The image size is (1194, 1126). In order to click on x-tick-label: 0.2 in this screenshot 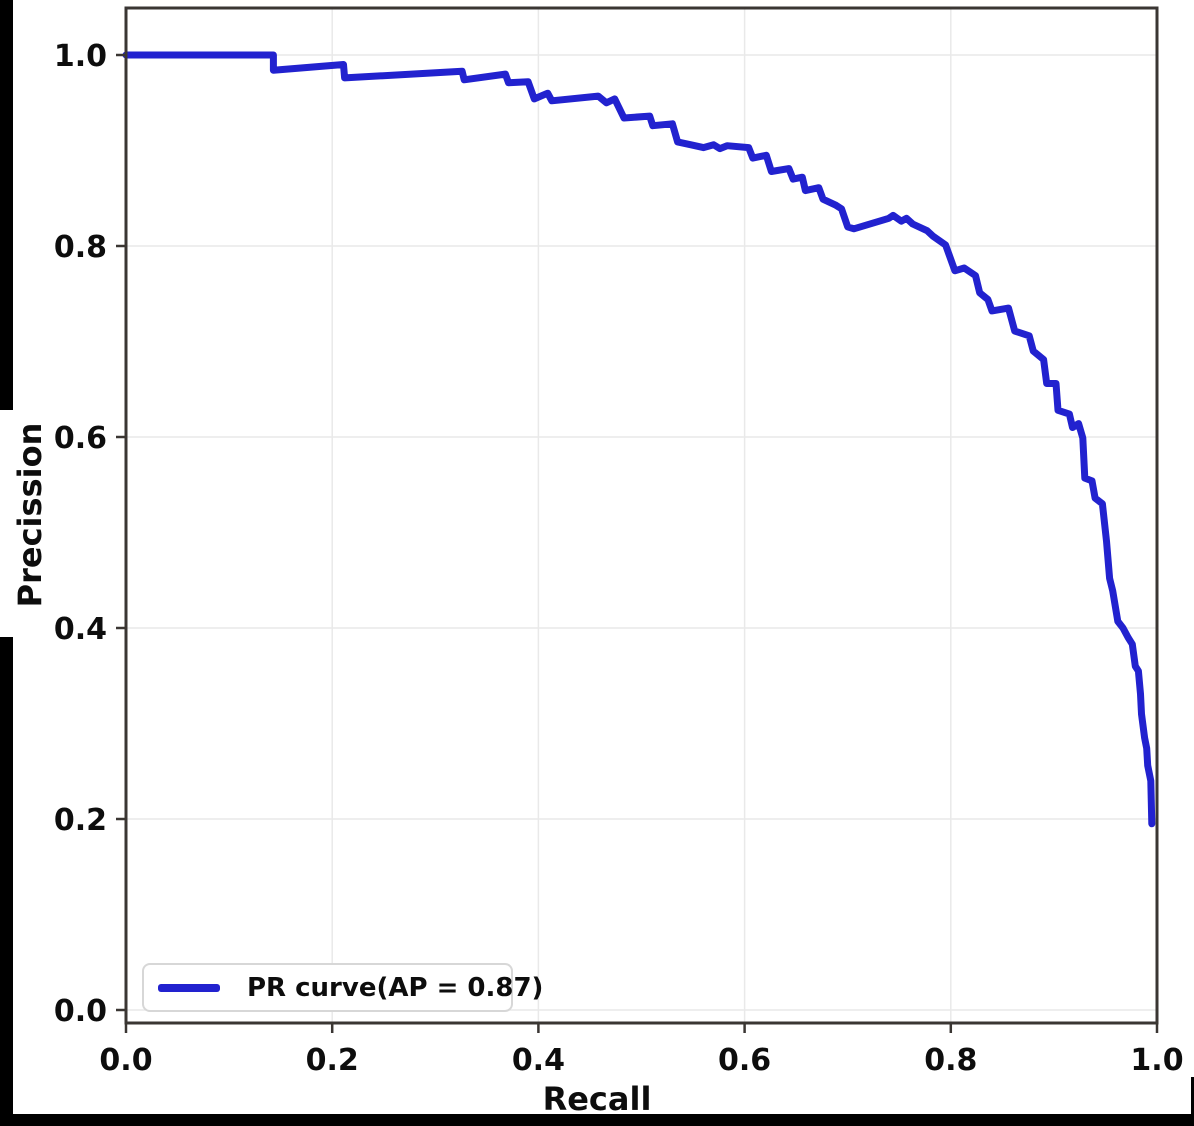, I will do `click(332, 1060)`.